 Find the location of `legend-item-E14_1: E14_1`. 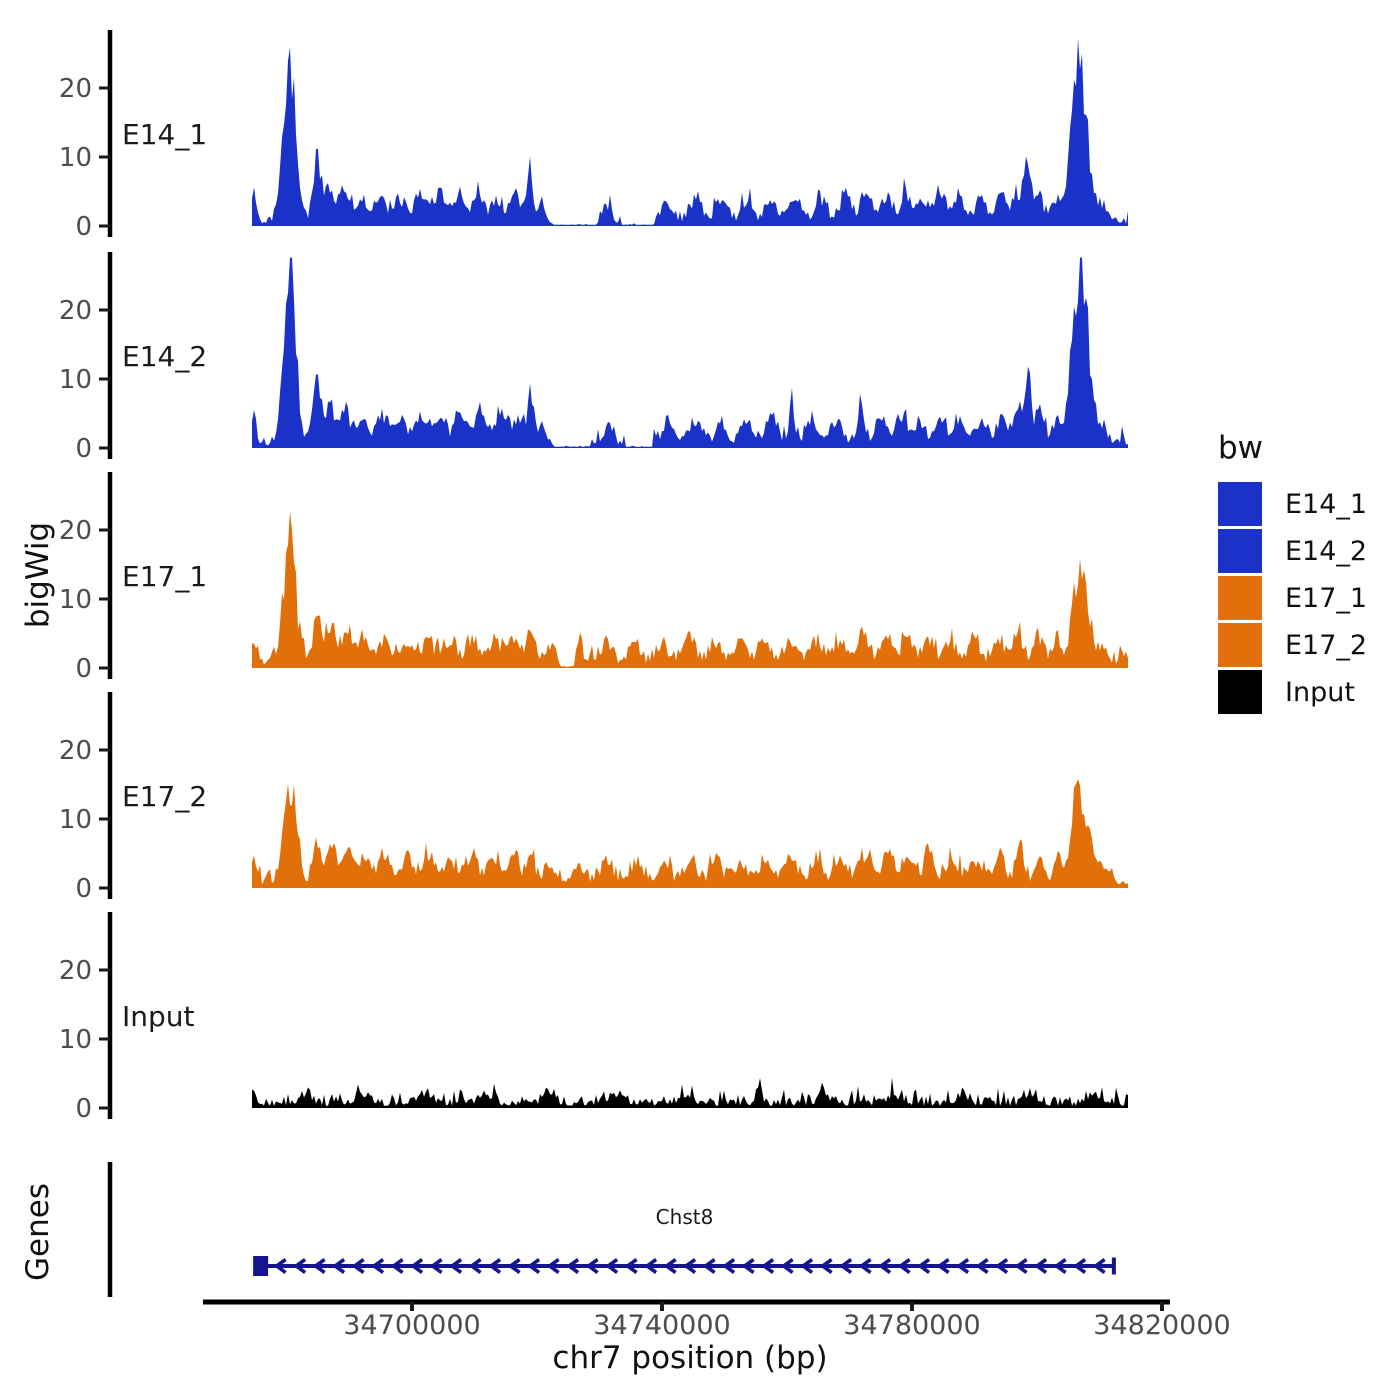

legend-item-E14_1: E14_1 is located at coordinates (1292, 504).